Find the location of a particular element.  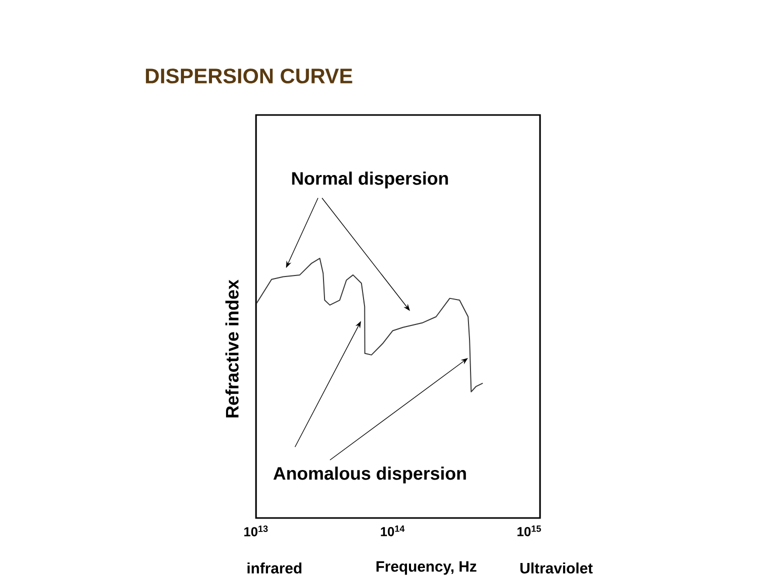

x-tick-label: 10$^{13}$ is located at coordinates (256, 531).